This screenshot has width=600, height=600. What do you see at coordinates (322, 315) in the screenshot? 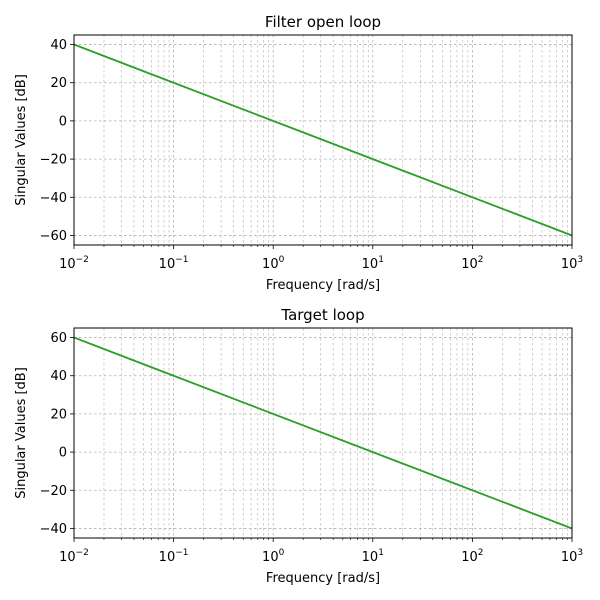
I see `plot-title: Target loop` at bounding box center [322, 315].